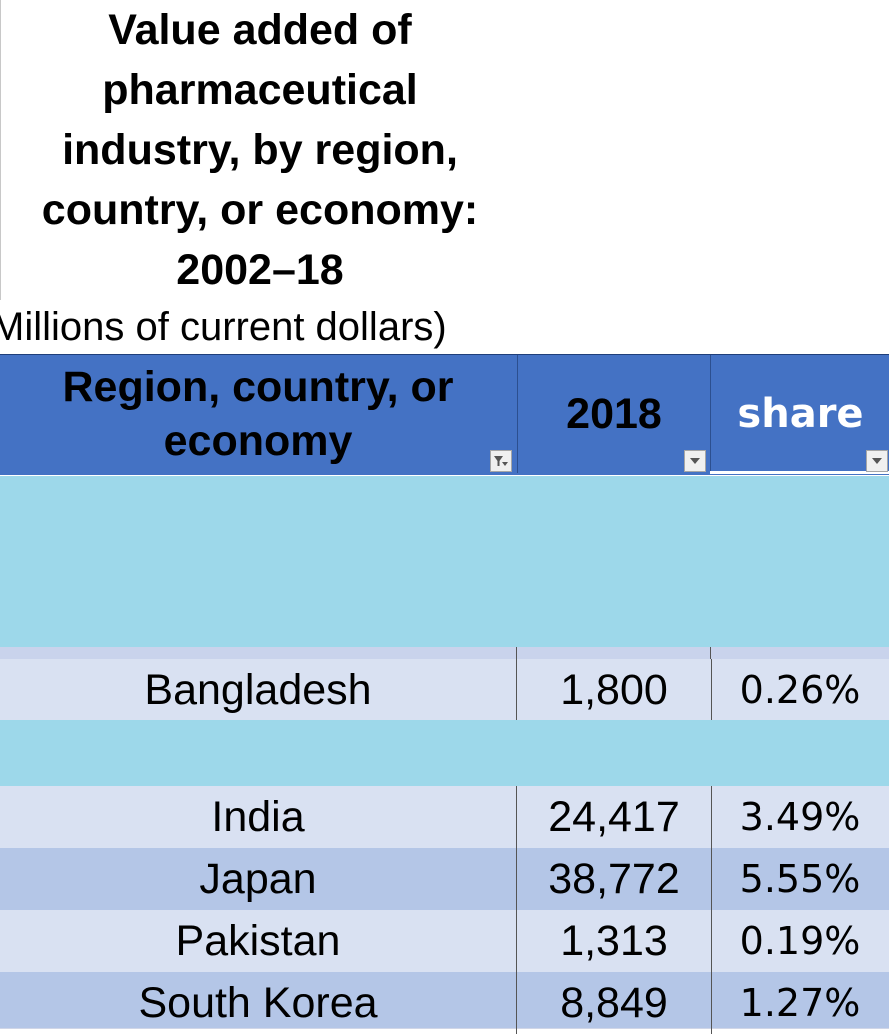  Describe the element at coordinates (800, 1003) in the screenshot. I see `row-share: 1.27%` at that location.